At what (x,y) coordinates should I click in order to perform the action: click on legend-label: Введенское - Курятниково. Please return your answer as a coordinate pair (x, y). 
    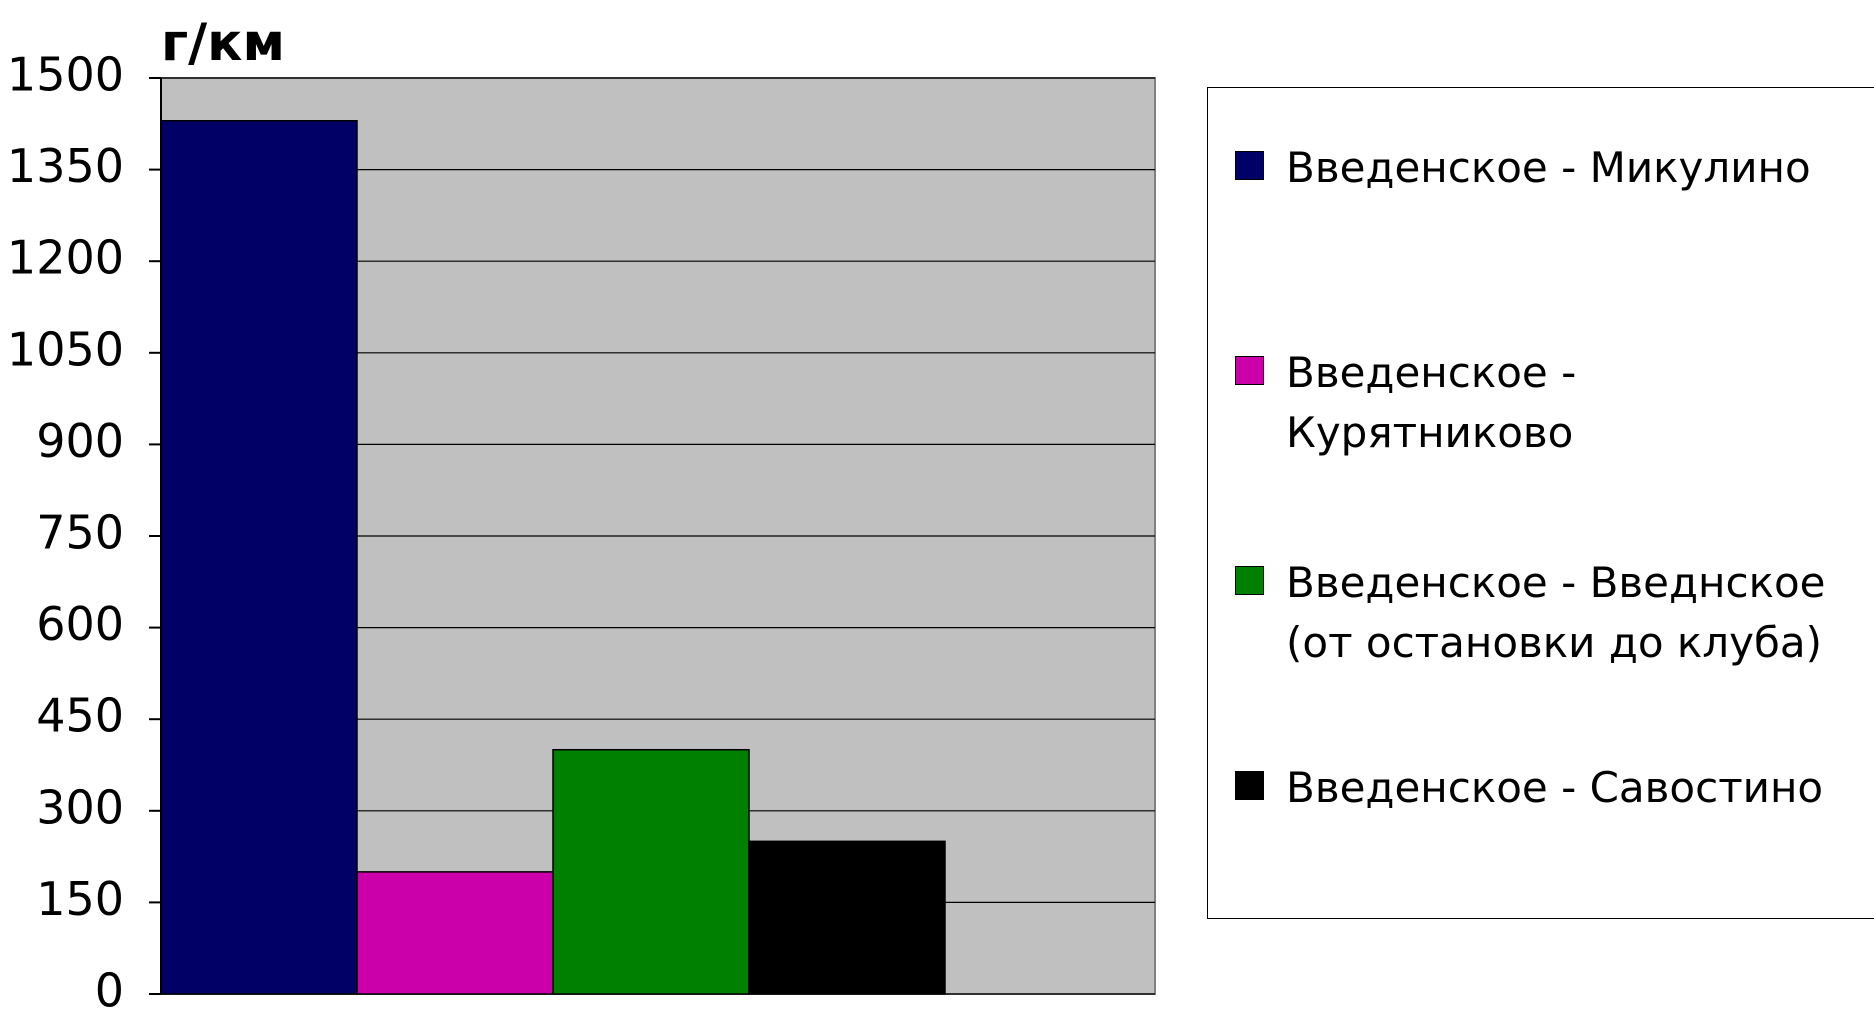
    Looking at the image, I should click on (1431, 402).